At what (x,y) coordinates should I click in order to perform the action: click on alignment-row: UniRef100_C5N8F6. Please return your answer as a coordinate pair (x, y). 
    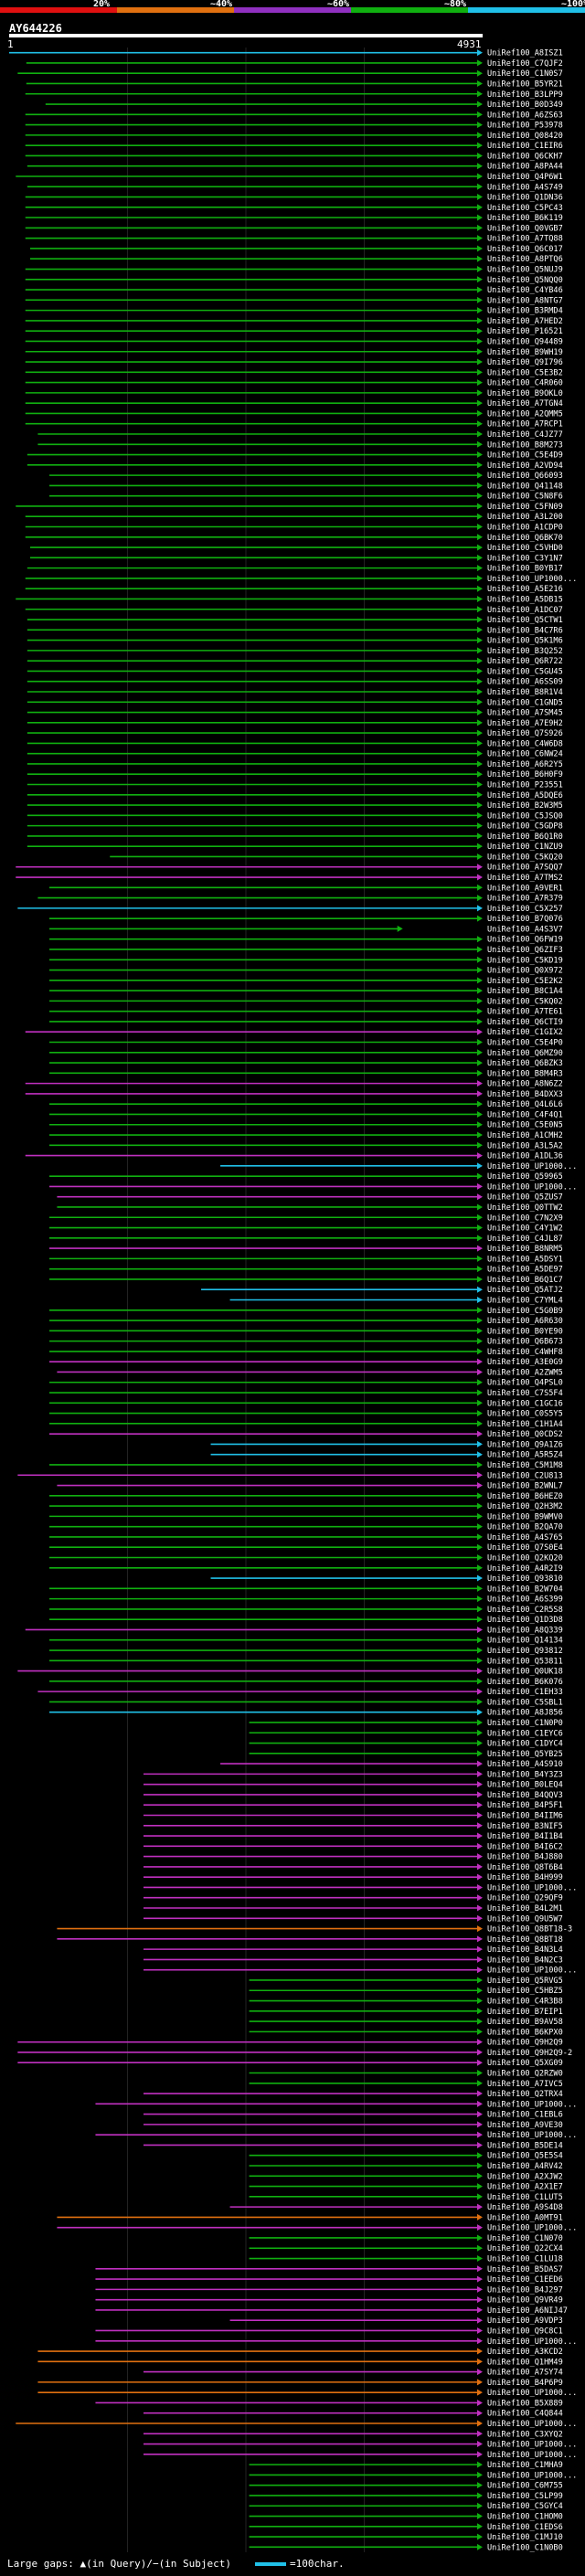
    Looking at the image, I should click on (306, 497).